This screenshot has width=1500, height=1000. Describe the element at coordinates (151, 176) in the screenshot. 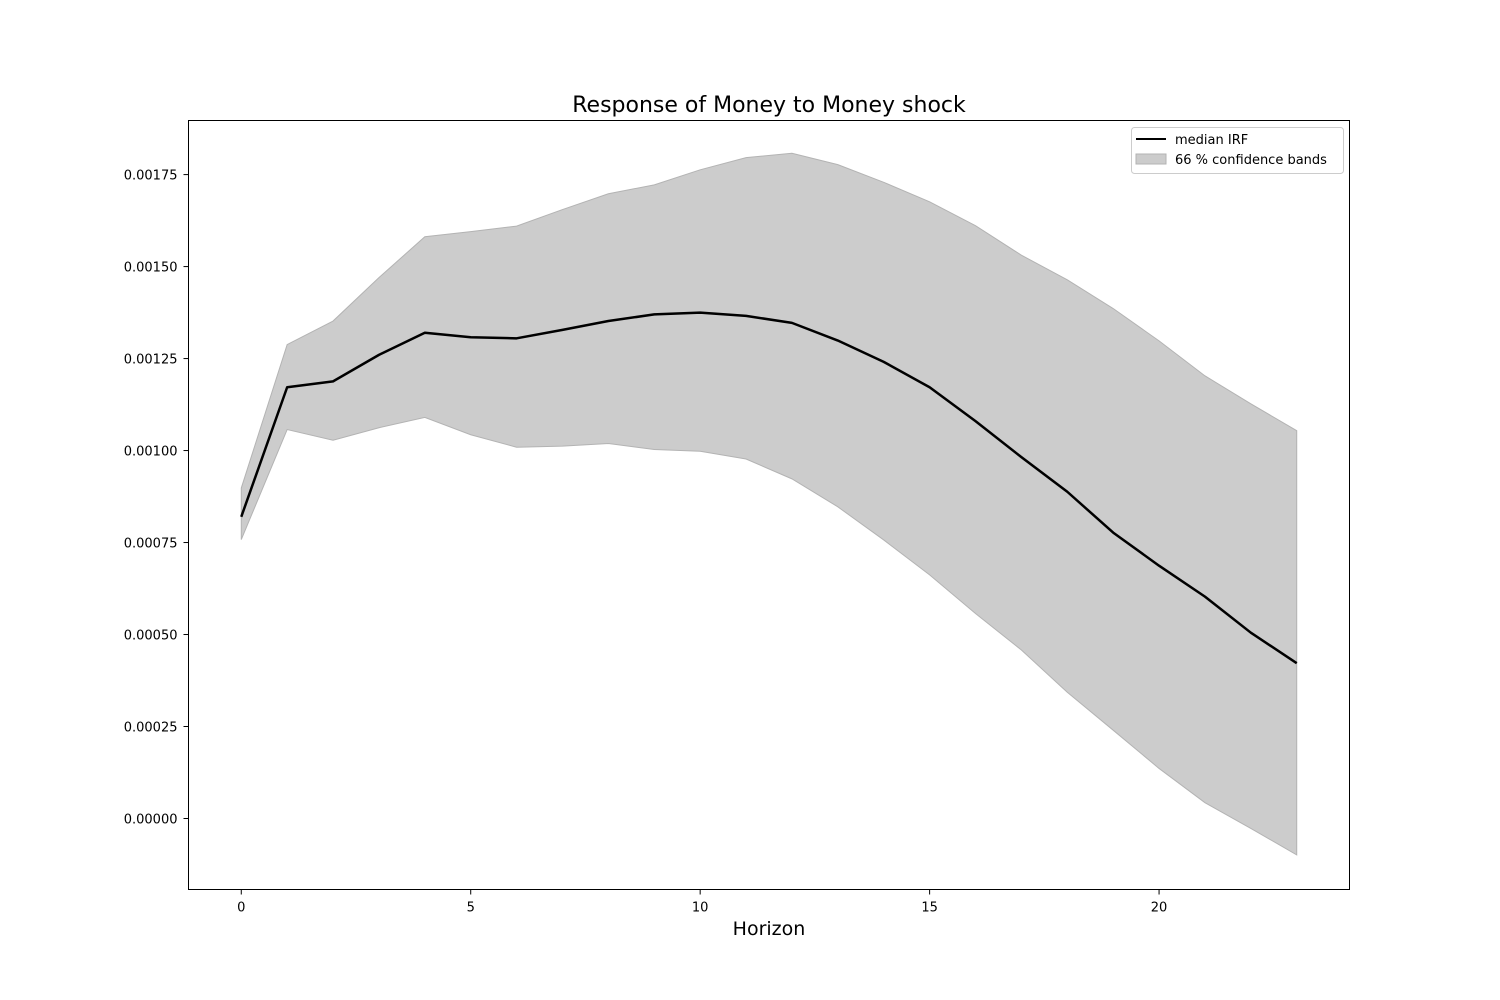

I see `y-tick-label: 0.00175` at that location.